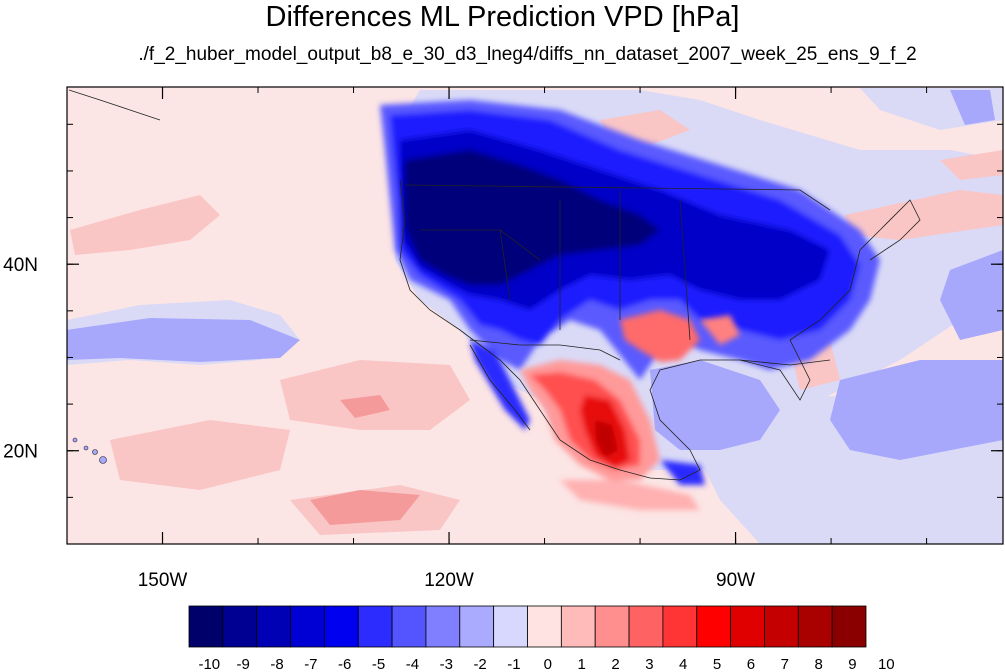 This screenshot has height=672, width=1005. I want to click on colorbar-label: -7, so click(310, 664).